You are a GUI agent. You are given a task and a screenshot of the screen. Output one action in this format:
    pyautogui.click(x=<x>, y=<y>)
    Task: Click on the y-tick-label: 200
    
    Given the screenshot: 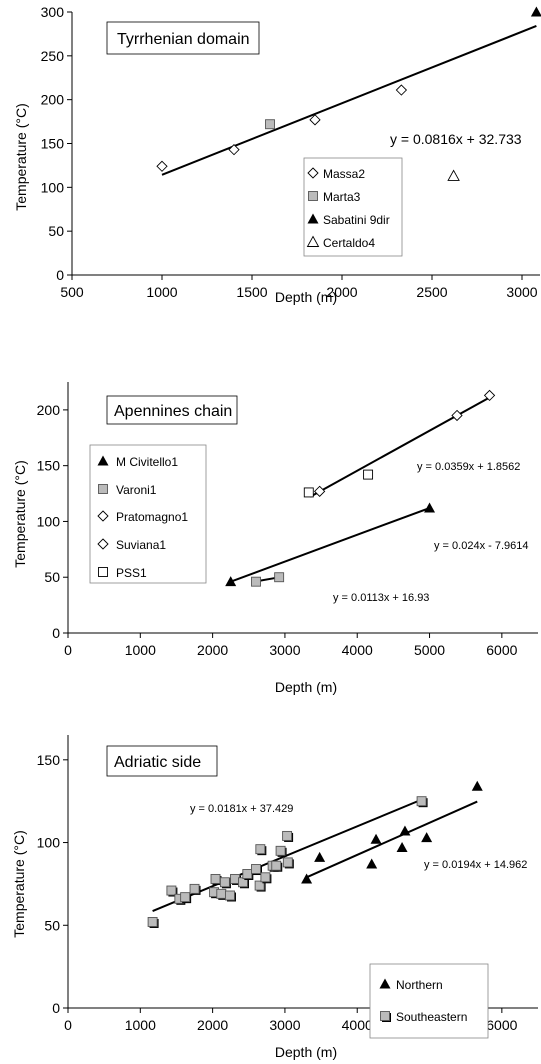 What is the action you would take?
    pyautogui.click(x=49, y=410)
    